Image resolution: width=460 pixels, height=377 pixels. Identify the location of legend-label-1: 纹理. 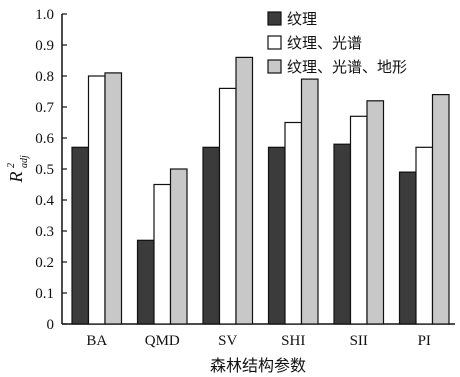
(302, 19).